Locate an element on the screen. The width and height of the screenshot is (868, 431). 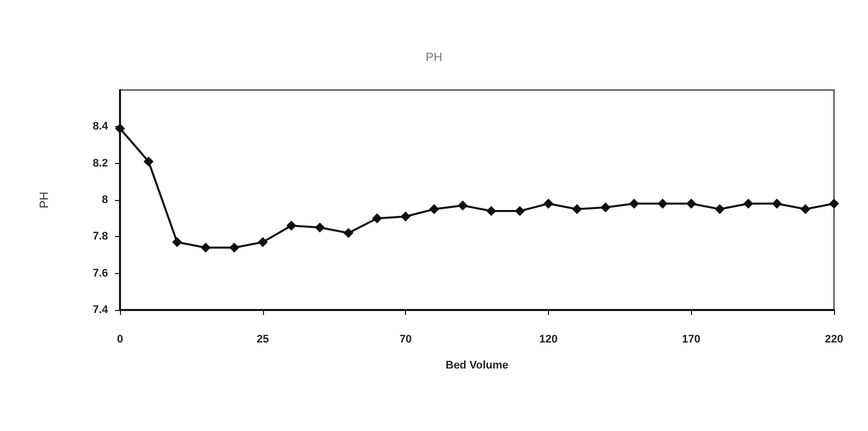
x-tick-label: 170 is located at coordinates (691, 340).